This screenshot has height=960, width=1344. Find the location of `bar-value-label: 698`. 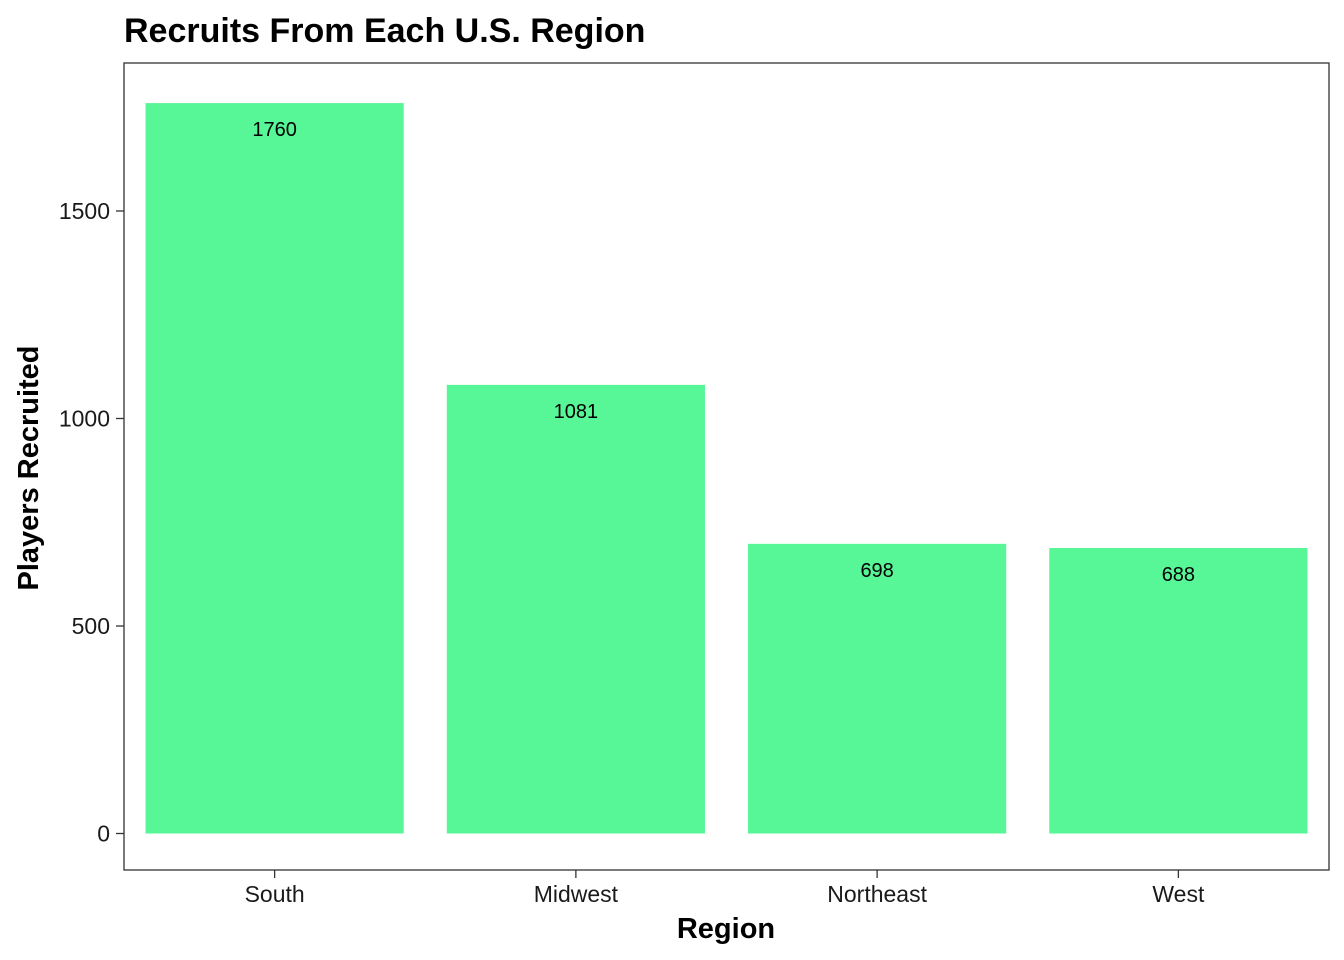

bar-value-label: 698 is located at coordinates (876, 571).